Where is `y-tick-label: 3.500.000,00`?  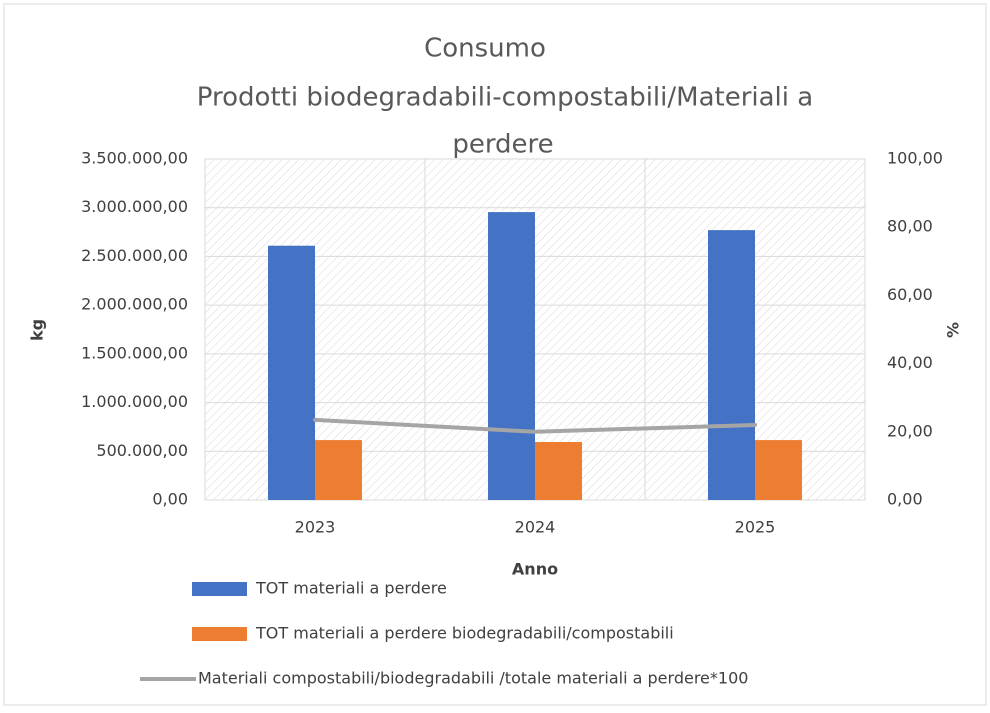 y-tick-label: 3.500.000,00 is located at coordinates (134, 158).